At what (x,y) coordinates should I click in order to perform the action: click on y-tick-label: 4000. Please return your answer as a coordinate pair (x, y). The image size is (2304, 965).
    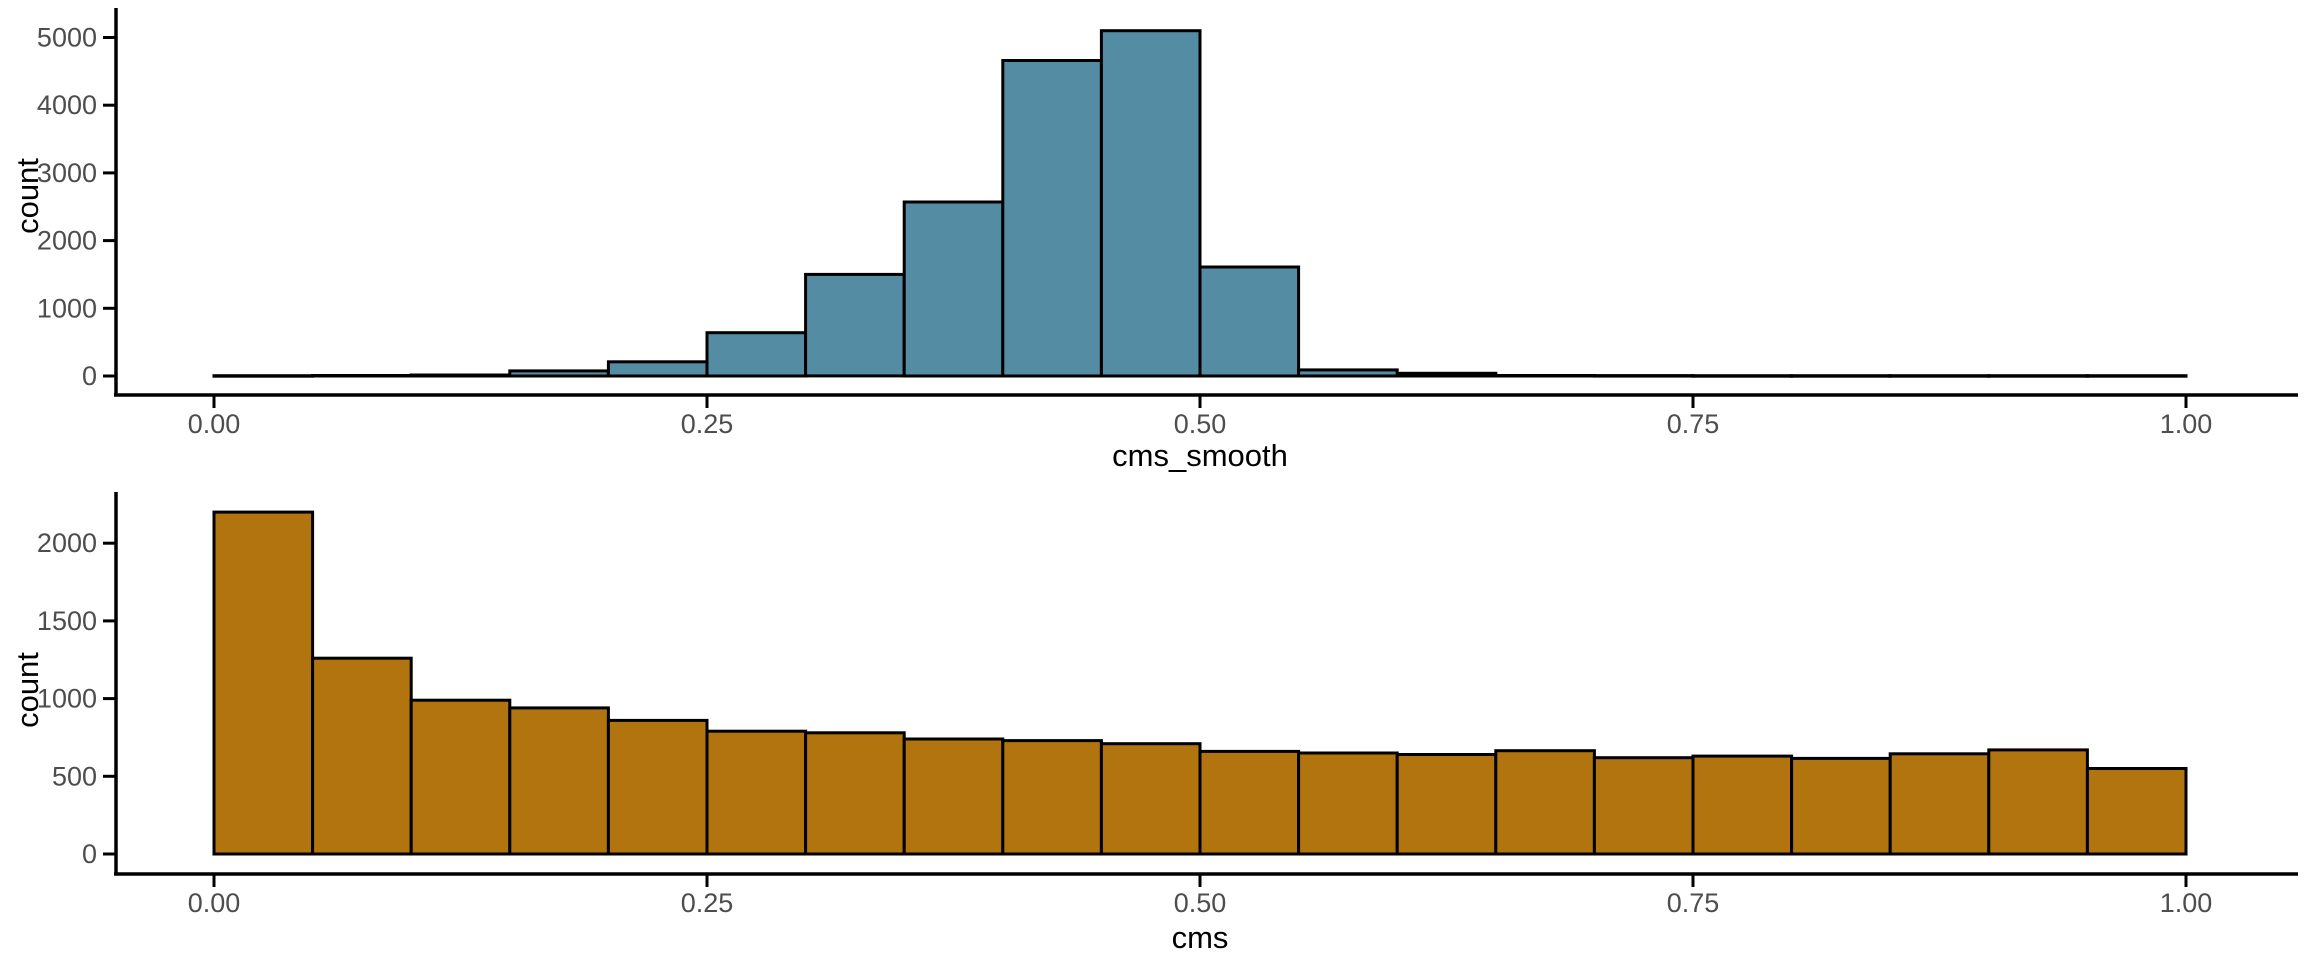
    Looking at the image, I should click on (67, 105).